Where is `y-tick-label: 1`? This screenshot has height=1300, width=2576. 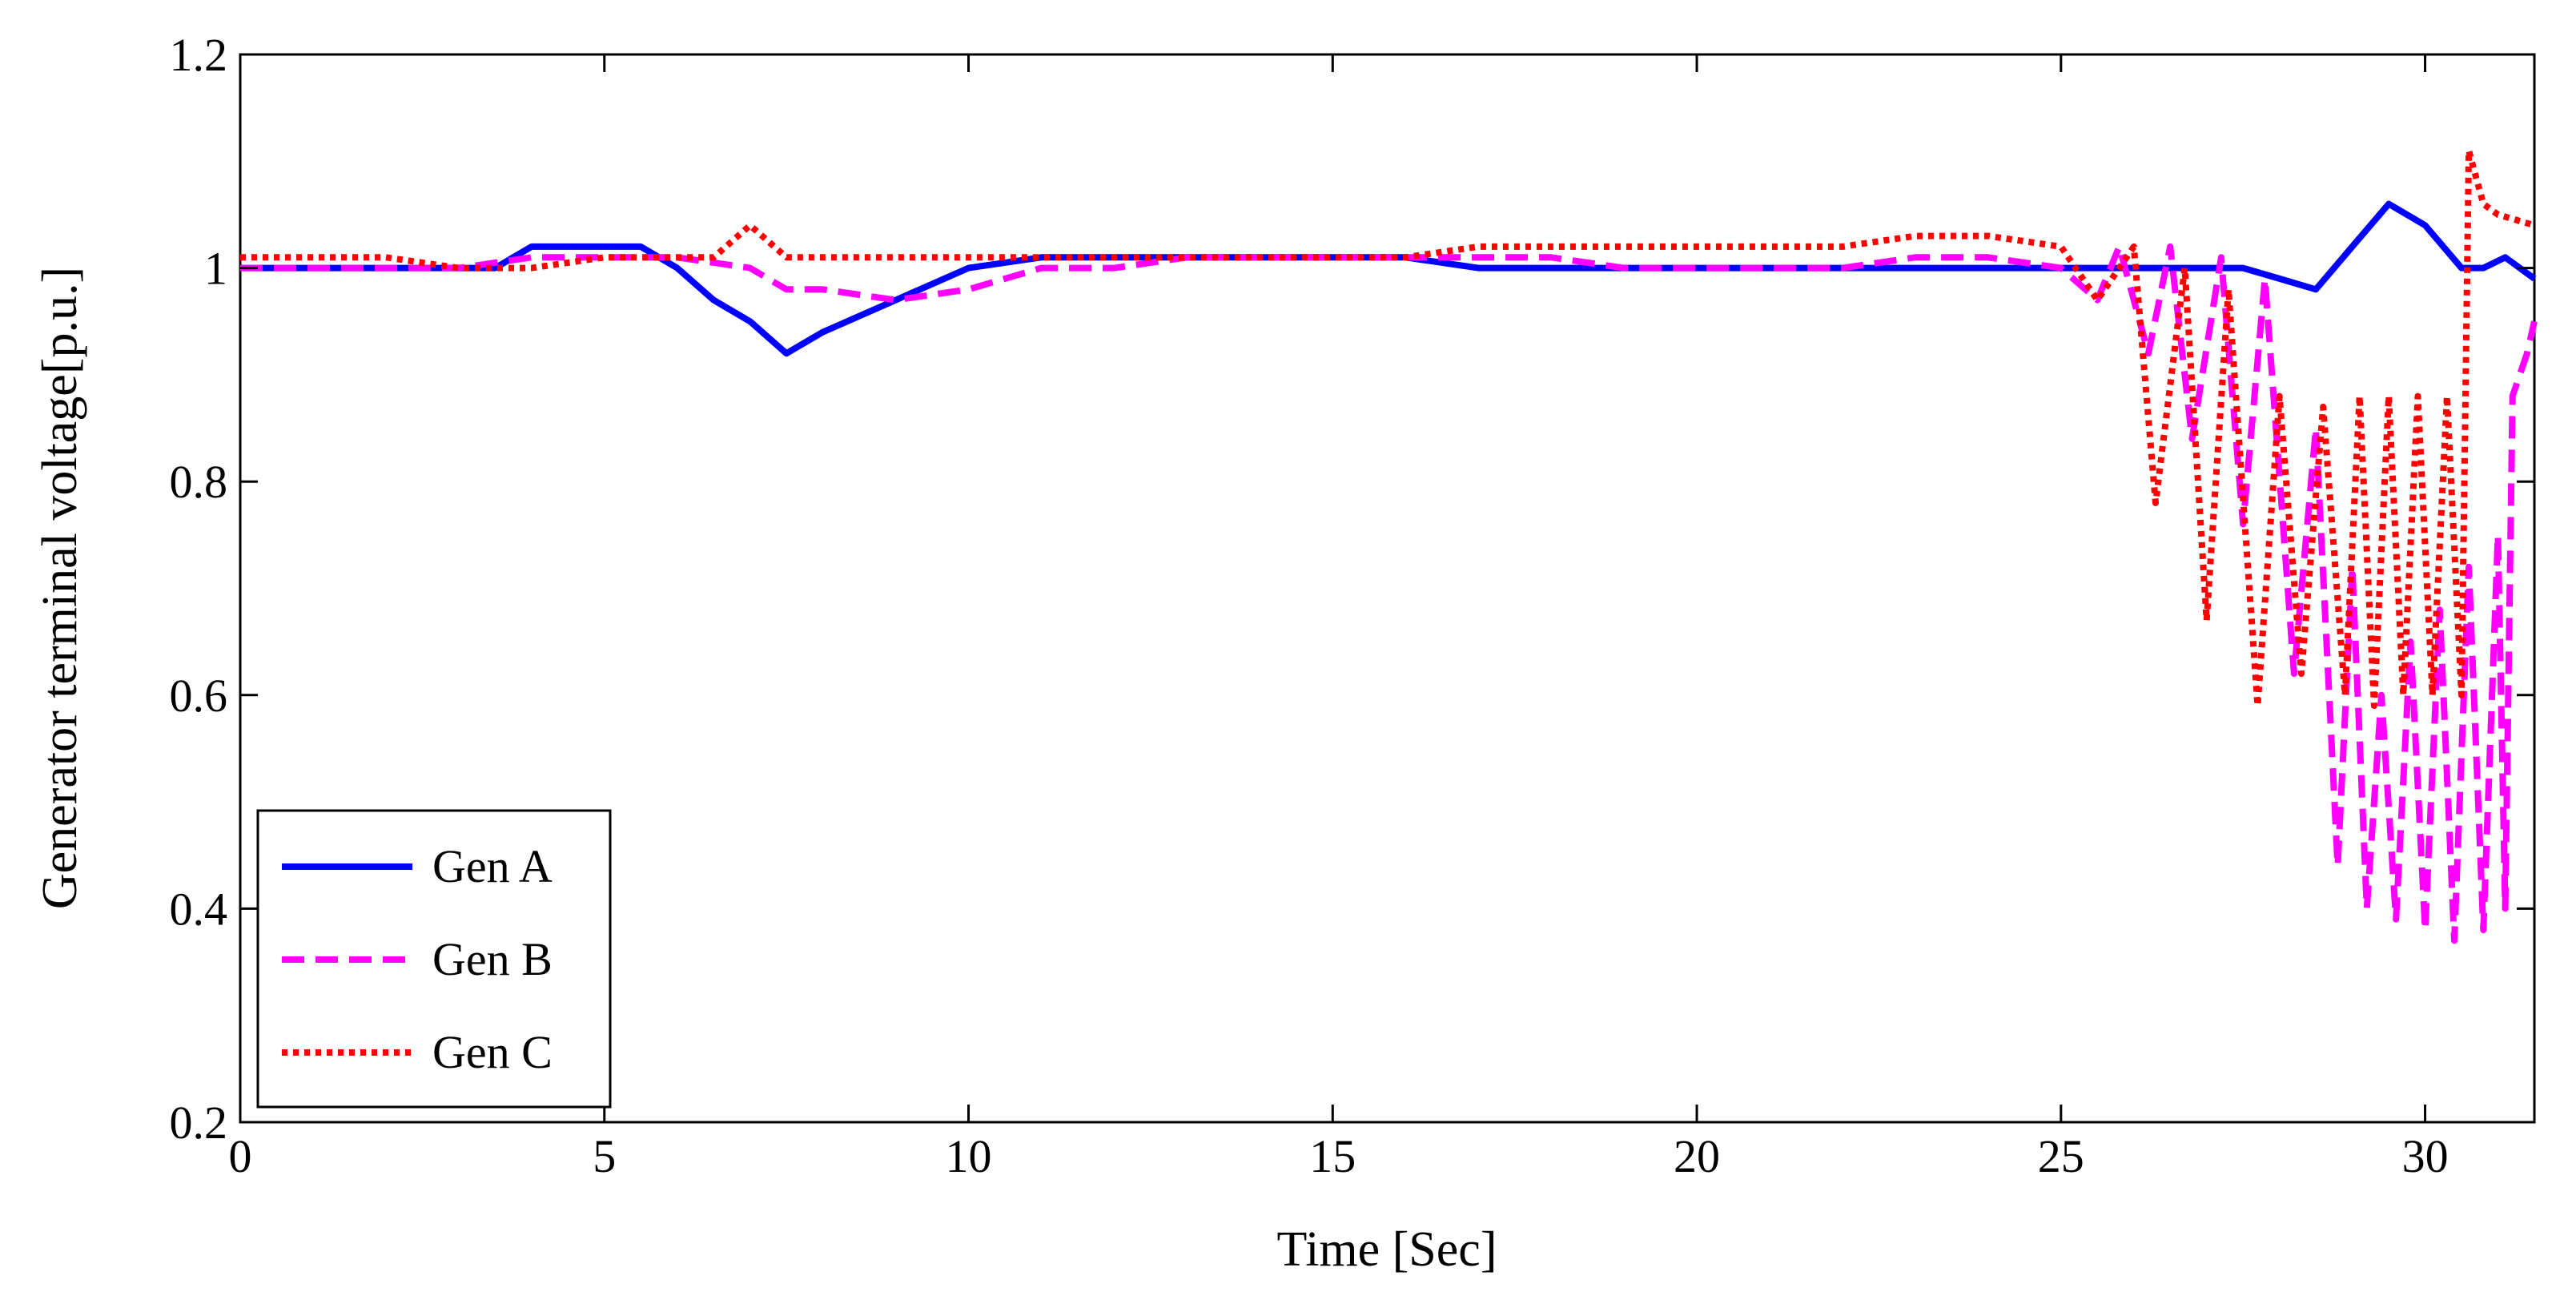 y-tick-label: 1 is located at coordinates (215, 269).